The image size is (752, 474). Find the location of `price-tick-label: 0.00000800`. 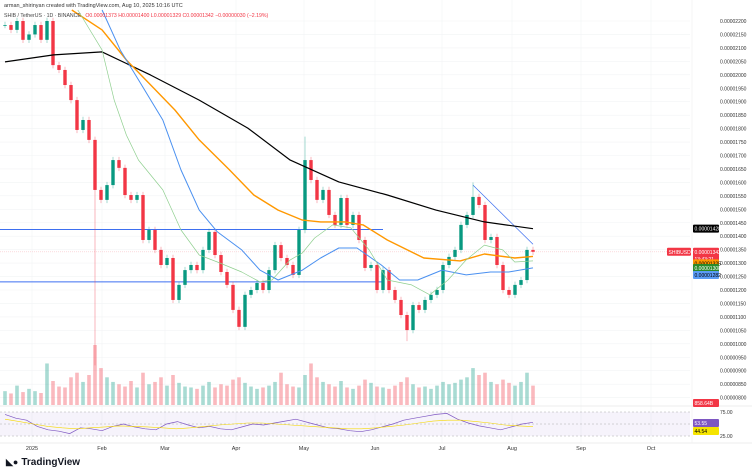

price-tick-label: 0.00000800 is located at coordinates (733, 399).